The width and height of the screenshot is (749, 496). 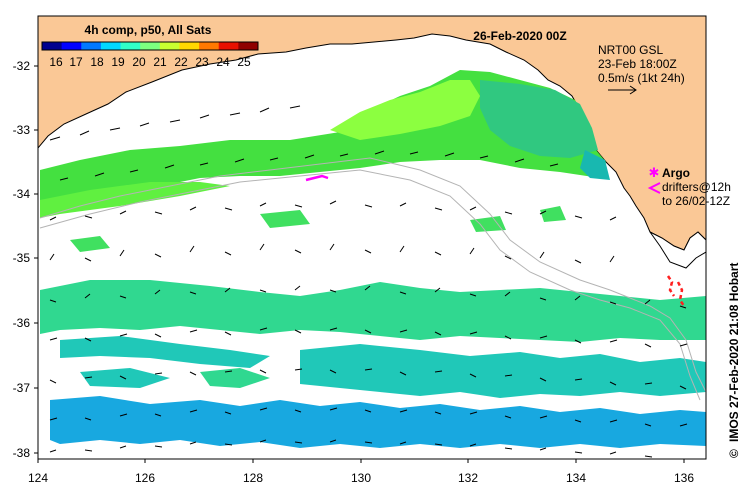 I want to click on date-title: 26-Feb-2020 00Z, so click(x=519, y=36).